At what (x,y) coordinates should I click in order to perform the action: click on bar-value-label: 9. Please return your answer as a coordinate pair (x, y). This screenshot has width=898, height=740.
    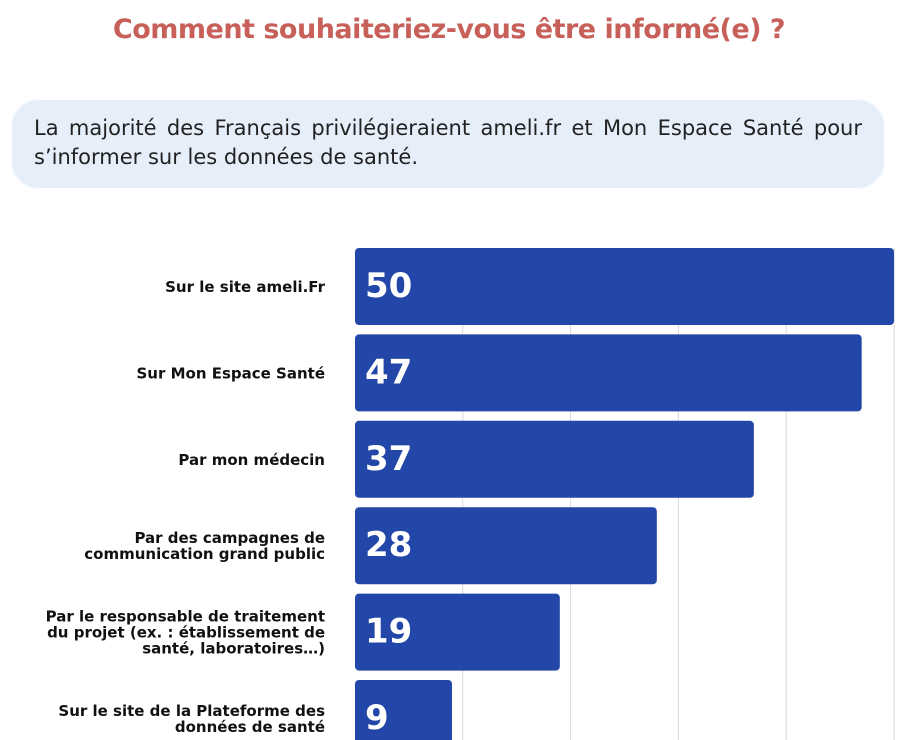
    Looking at the image, I should click on (377, 718).